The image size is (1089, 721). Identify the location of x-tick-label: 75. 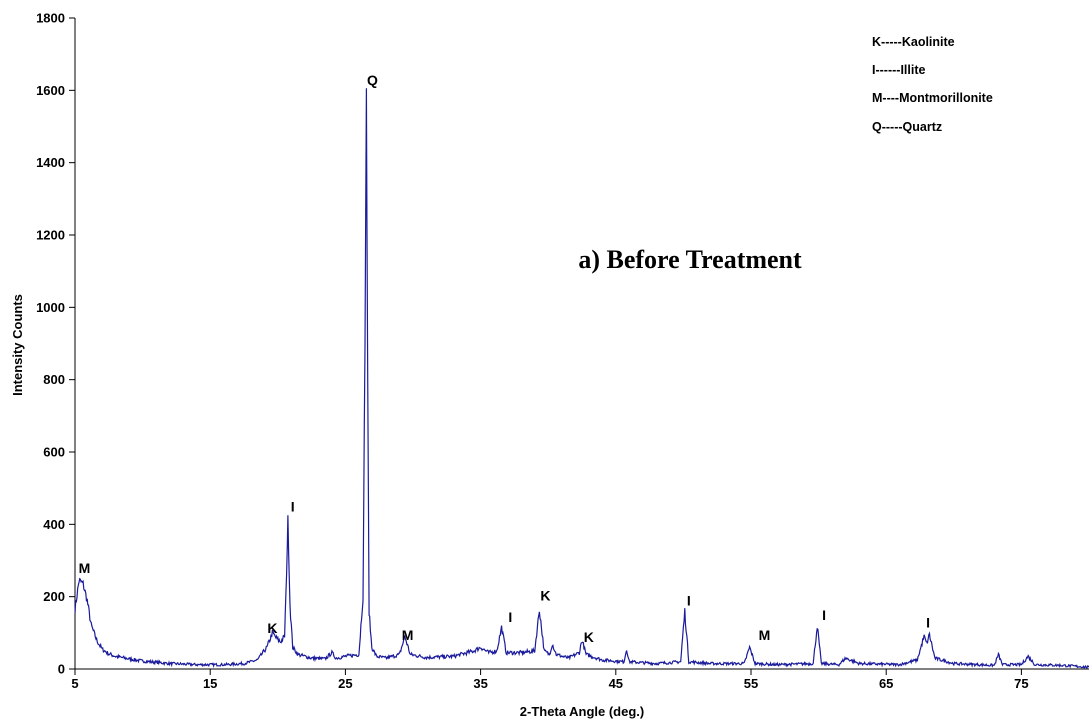
(1021, 683).